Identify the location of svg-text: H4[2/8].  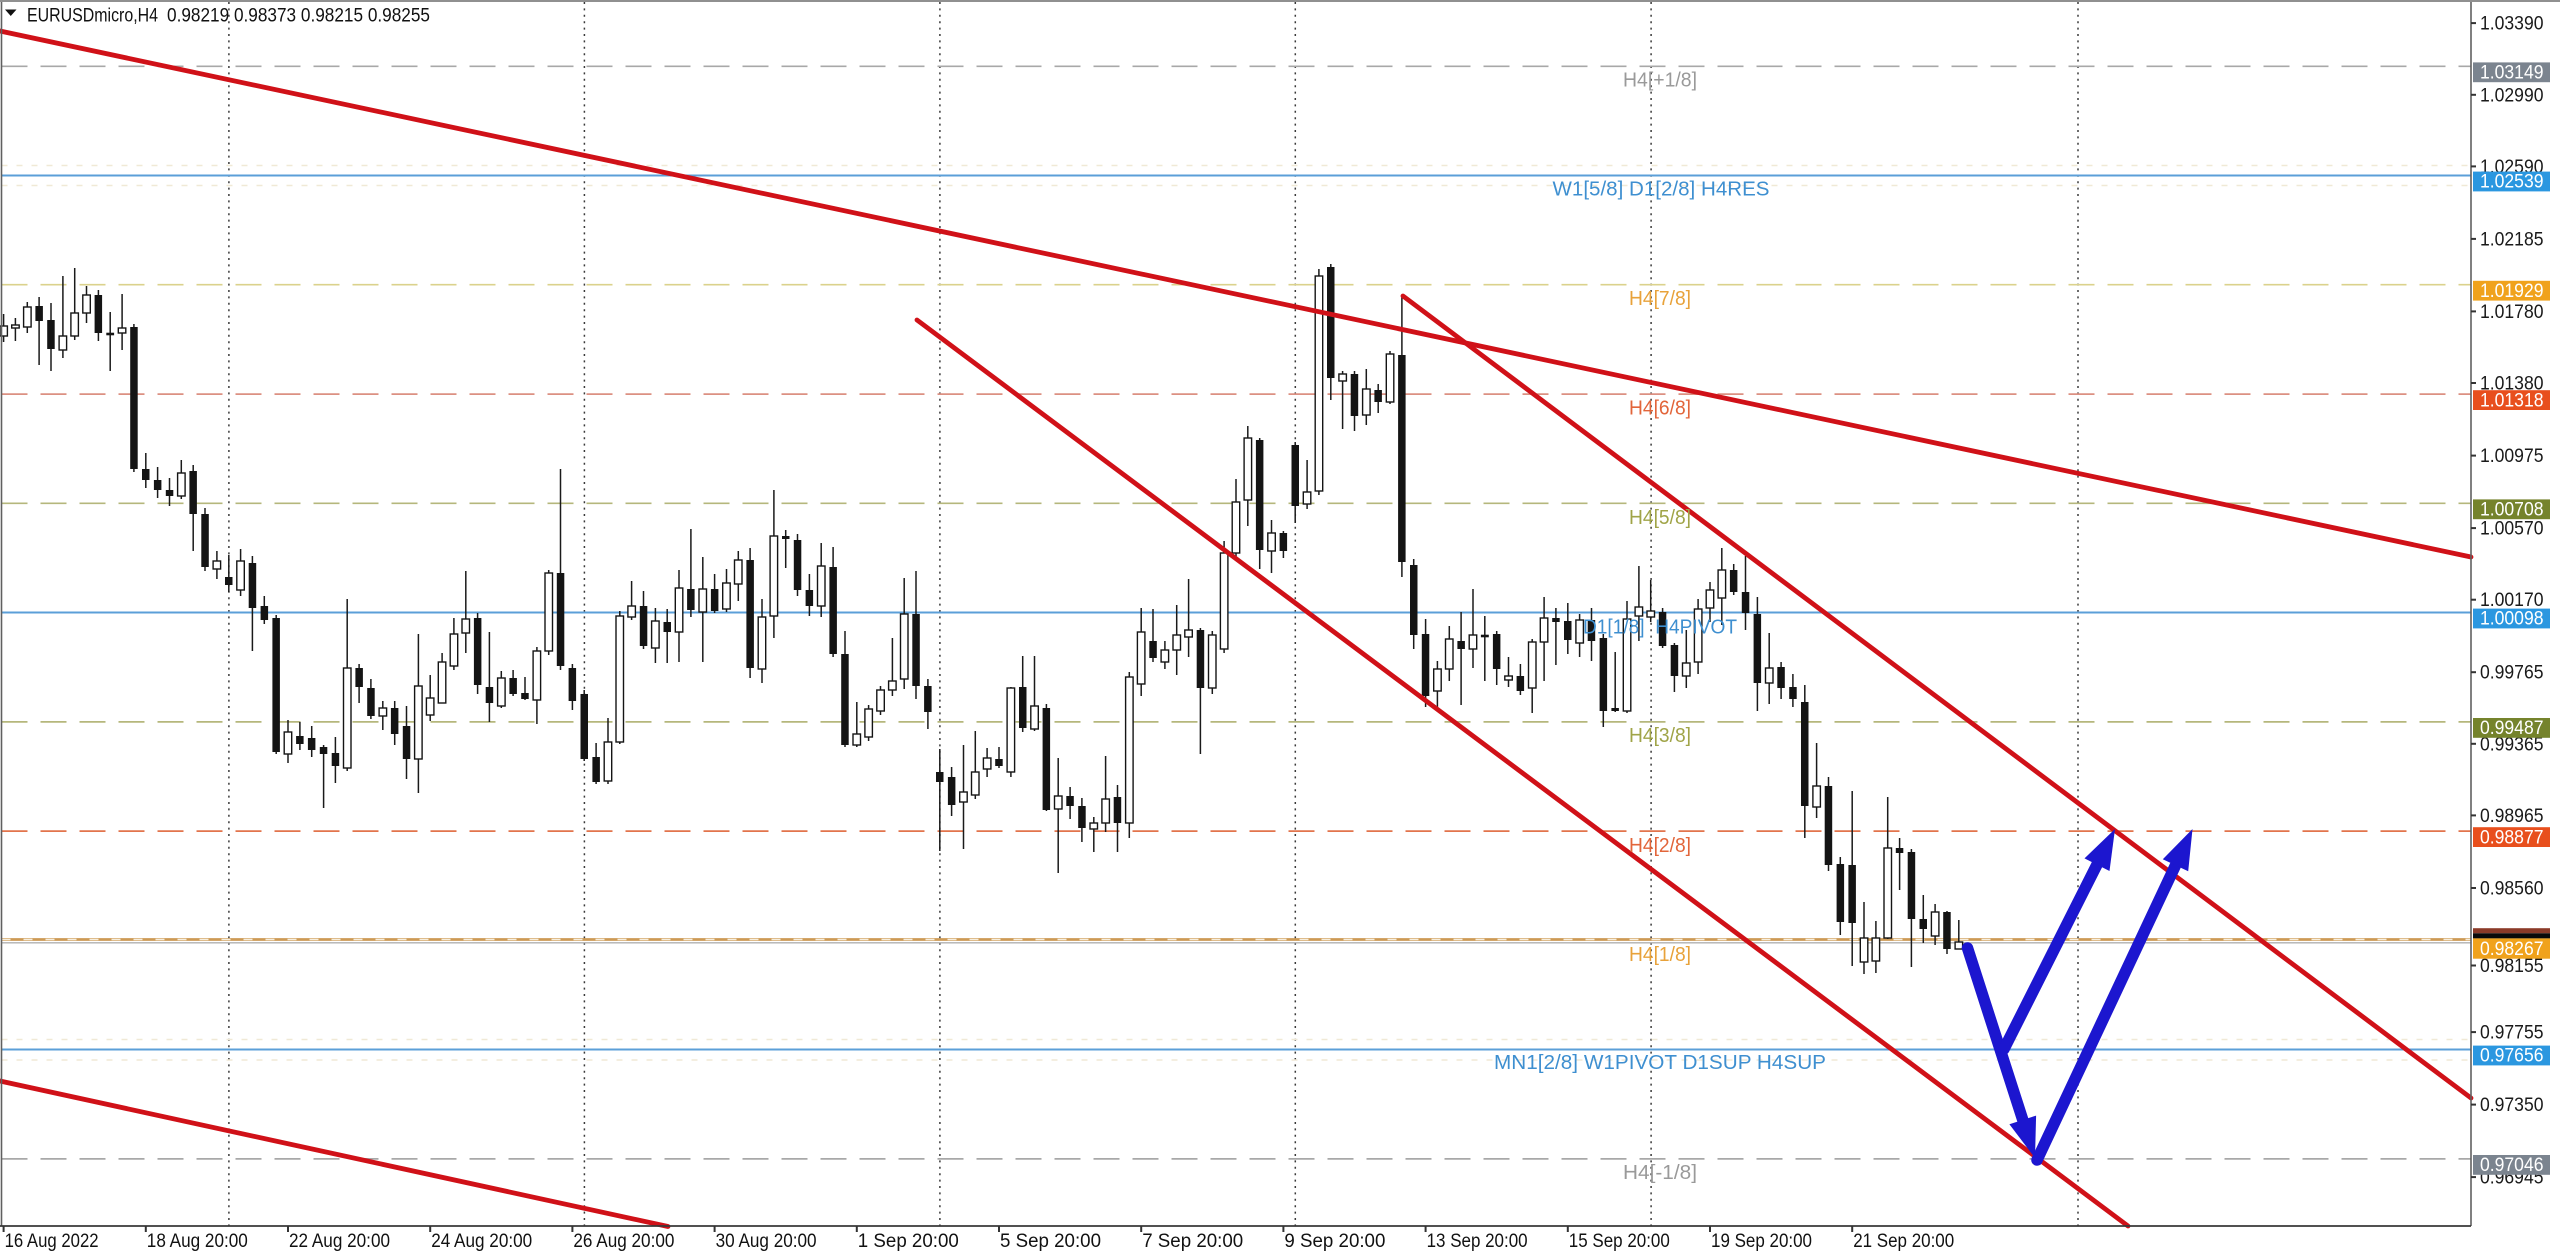
(1660, 846).